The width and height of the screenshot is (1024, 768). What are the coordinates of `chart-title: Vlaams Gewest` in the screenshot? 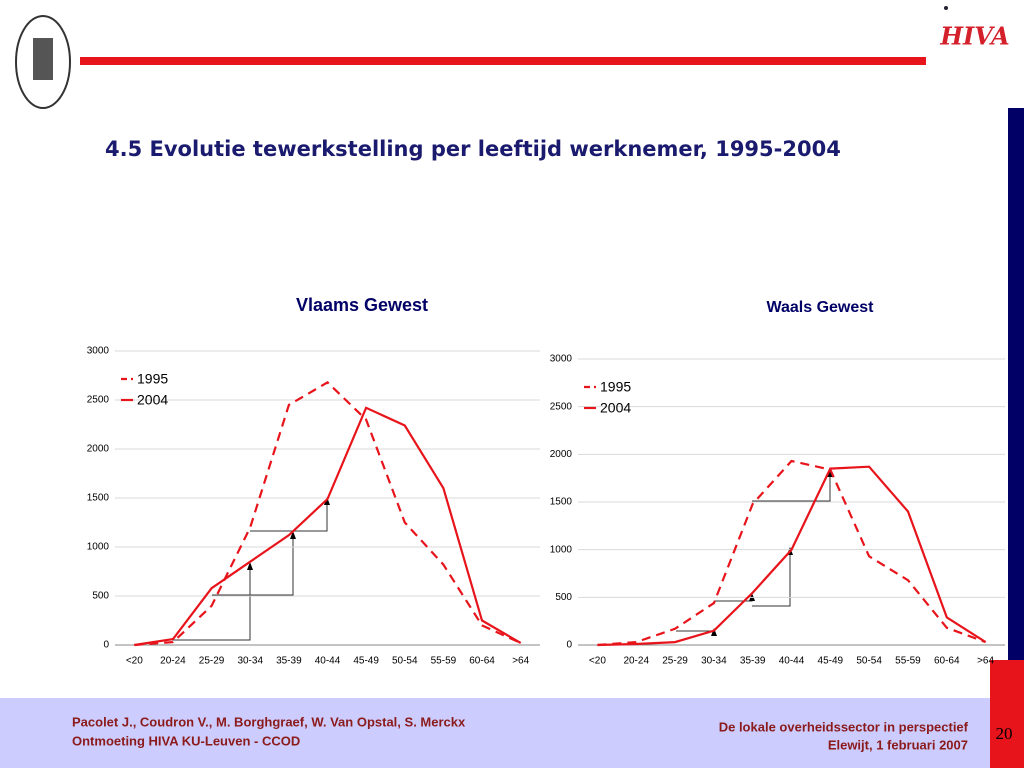 It's located at (362, 305).